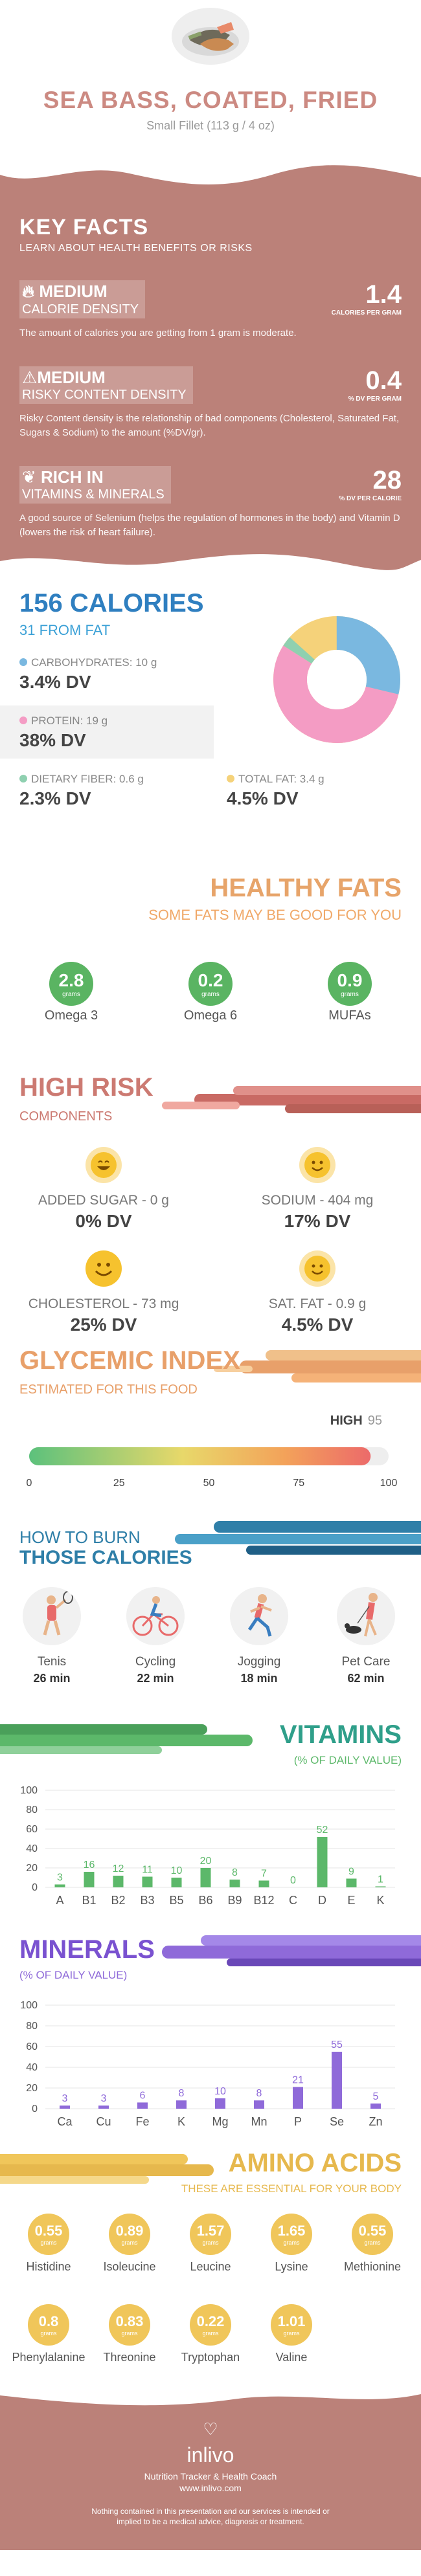  Describe the element at coordinates (129, 2231) in the screenshot. I see `amino-value: 0.89` at that location.